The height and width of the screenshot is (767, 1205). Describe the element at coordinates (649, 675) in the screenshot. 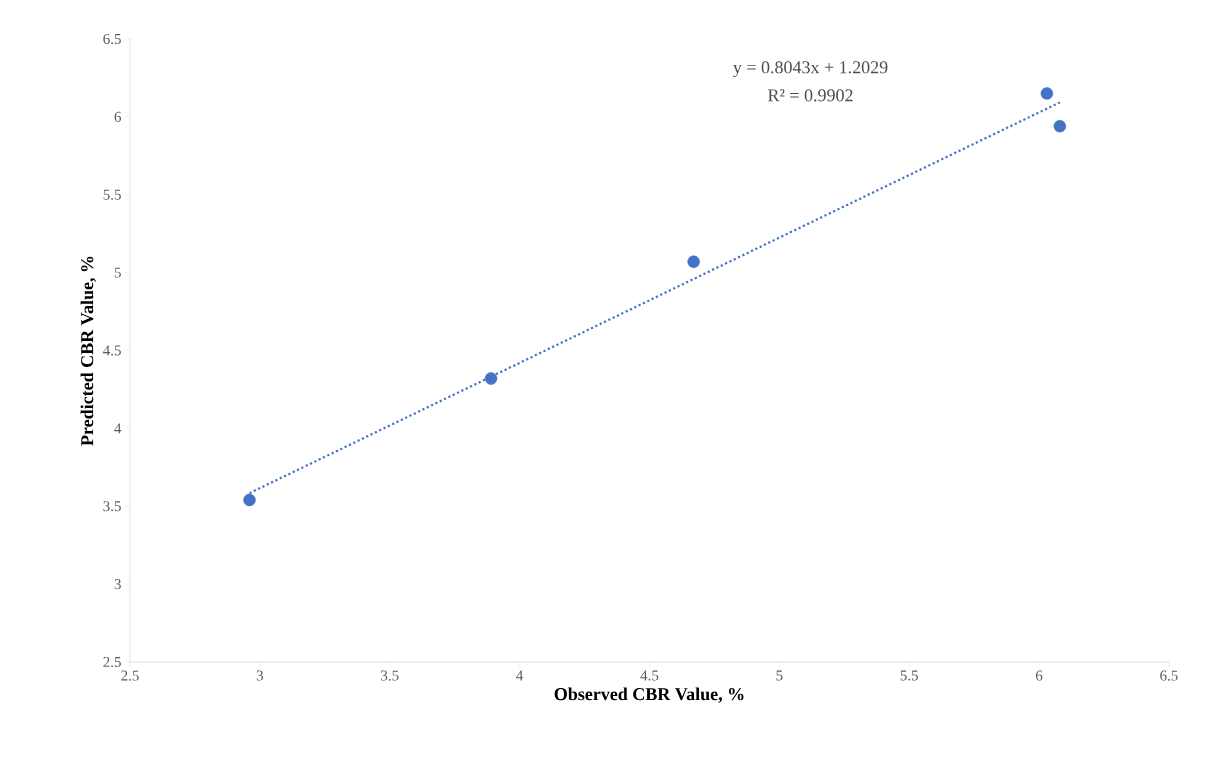

I see `x-tick-label: 4.5` at that location.